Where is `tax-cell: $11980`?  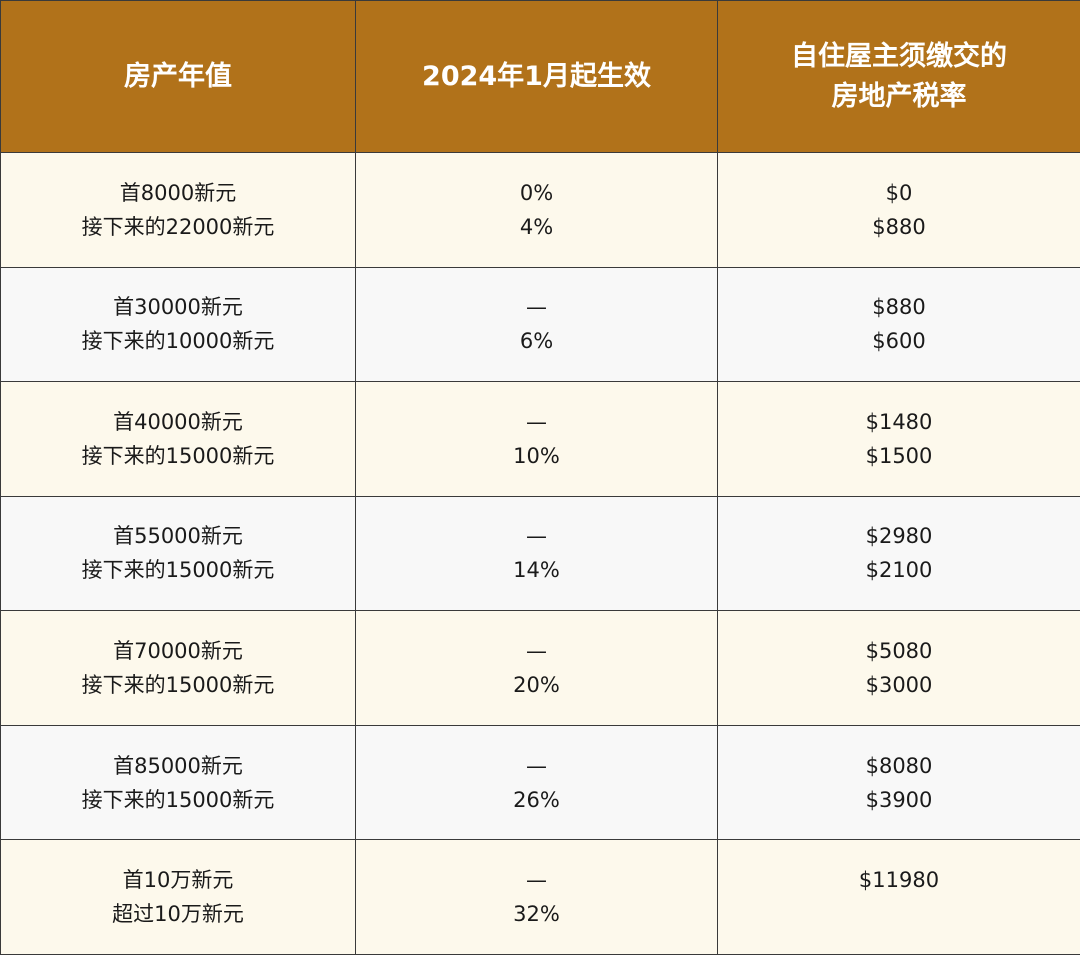
tax-cell: $11980 is located at coordinates (898, 897).